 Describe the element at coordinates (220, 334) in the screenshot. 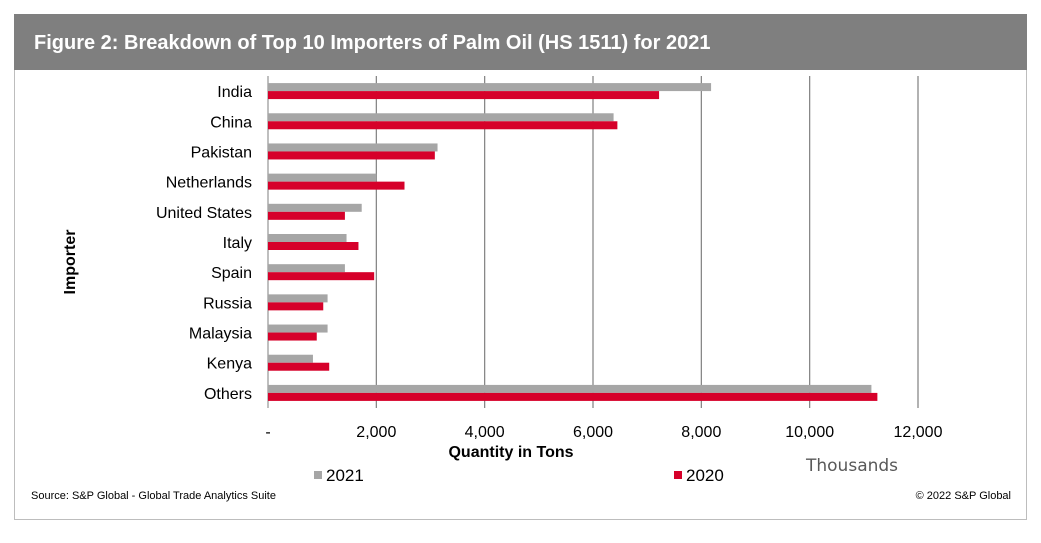

I see `category-label: Malaysia` at that location.